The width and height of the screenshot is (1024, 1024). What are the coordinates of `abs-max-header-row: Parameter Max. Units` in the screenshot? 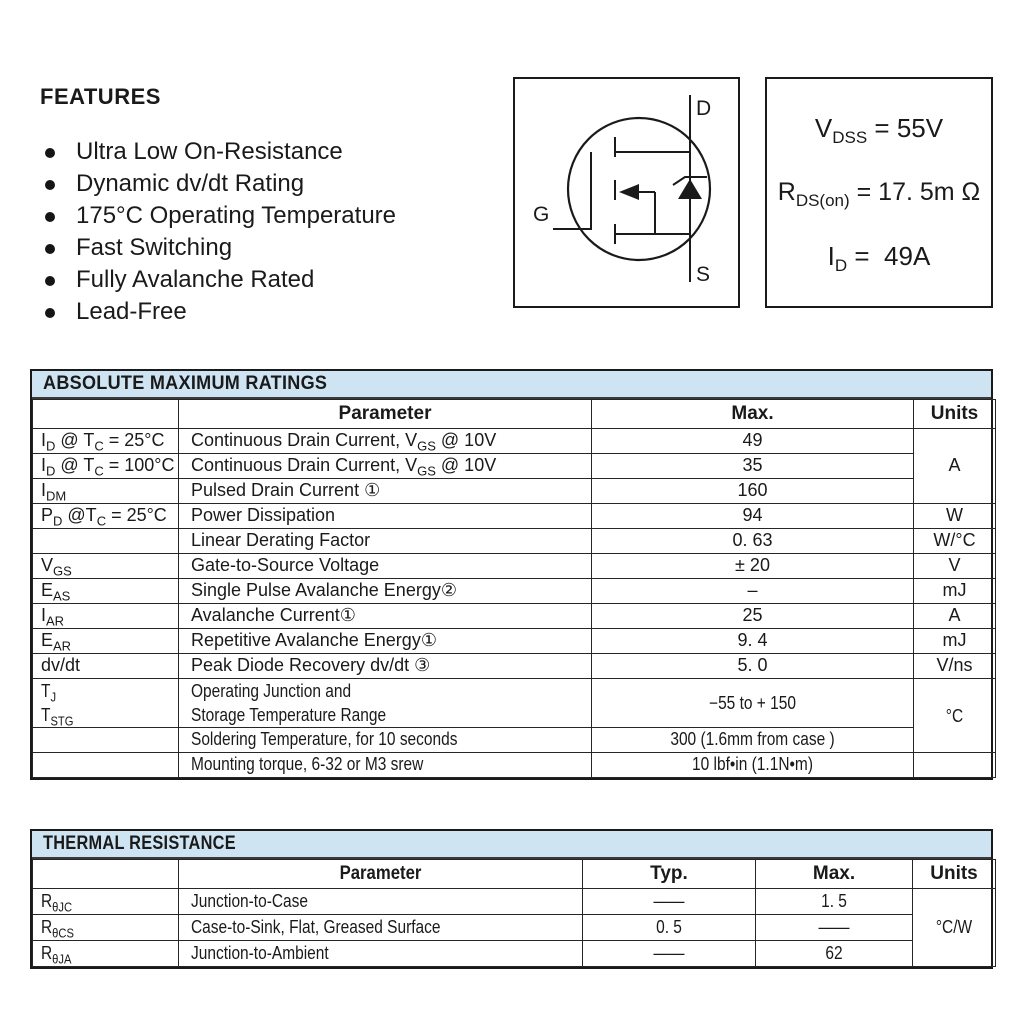 It's located at (514, 414).